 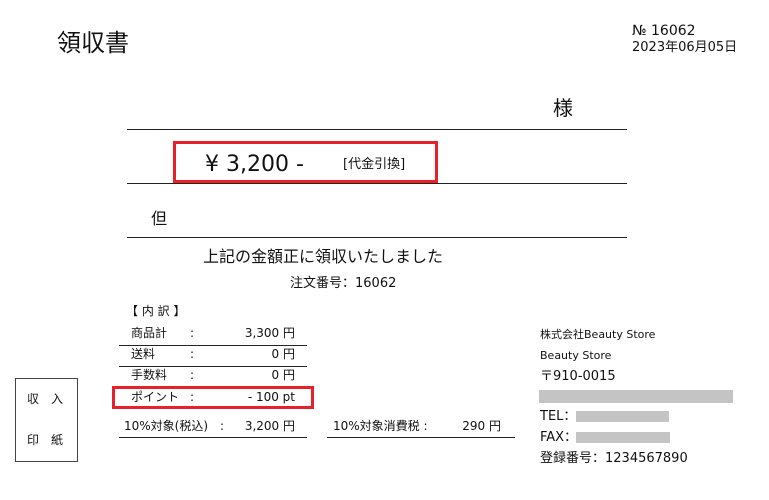 I want to click on stamp-label: 印 紙, so click(x=45, y=440).